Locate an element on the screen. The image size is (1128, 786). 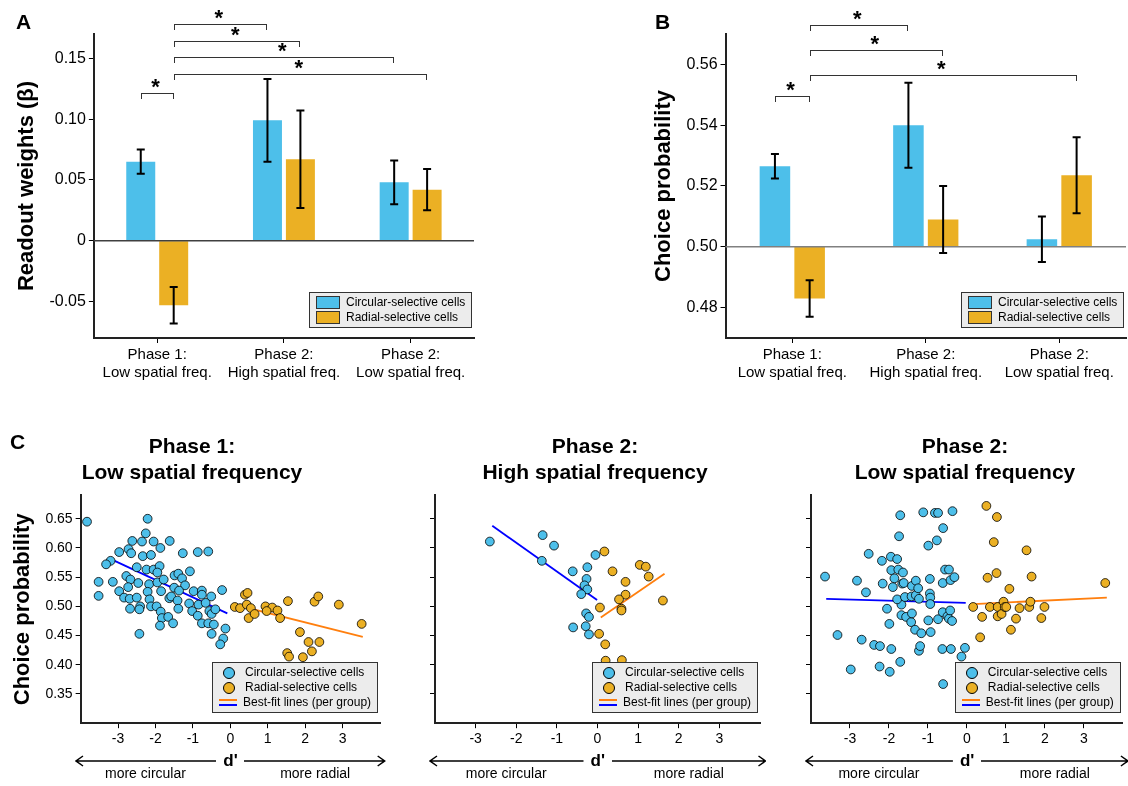
y-tick-label: 0.35 is located at coordinates (59, 692).